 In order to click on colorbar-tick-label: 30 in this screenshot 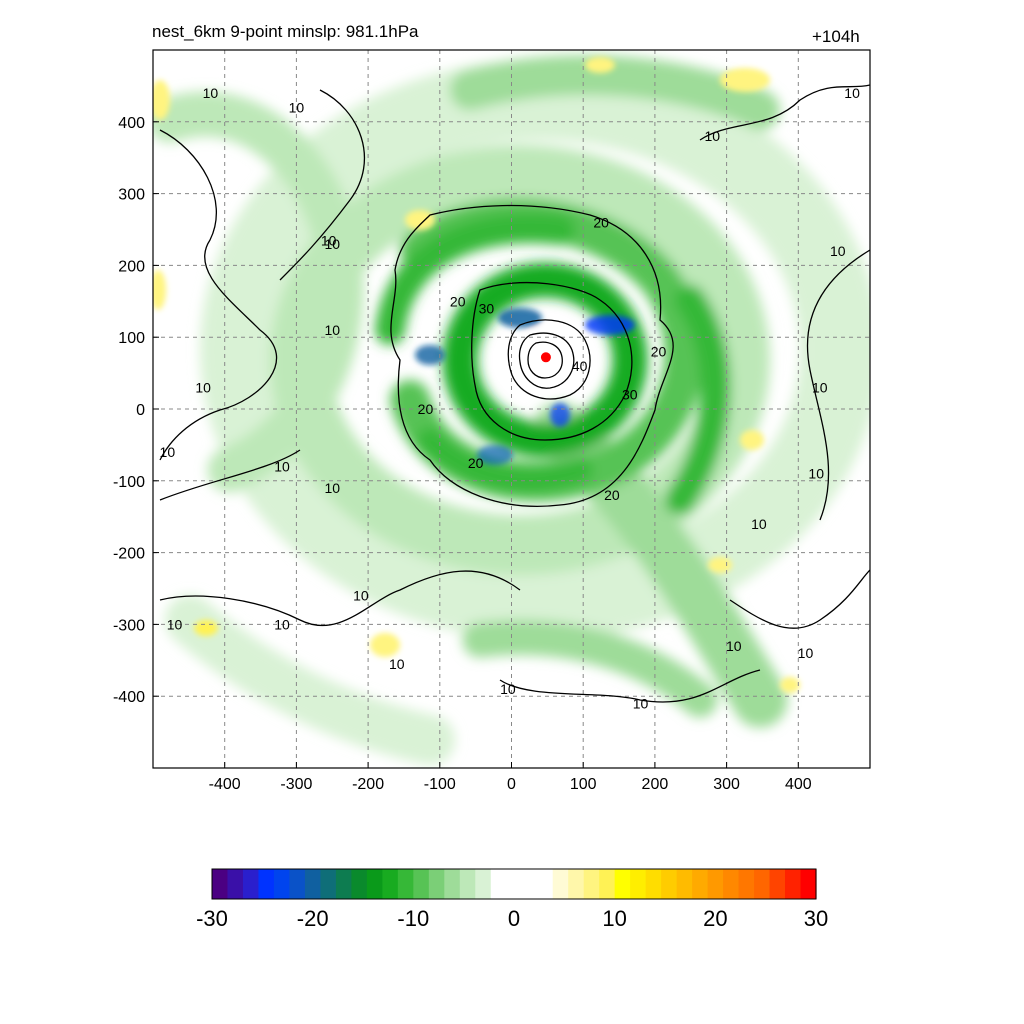, I will do `click(816, 918)`.